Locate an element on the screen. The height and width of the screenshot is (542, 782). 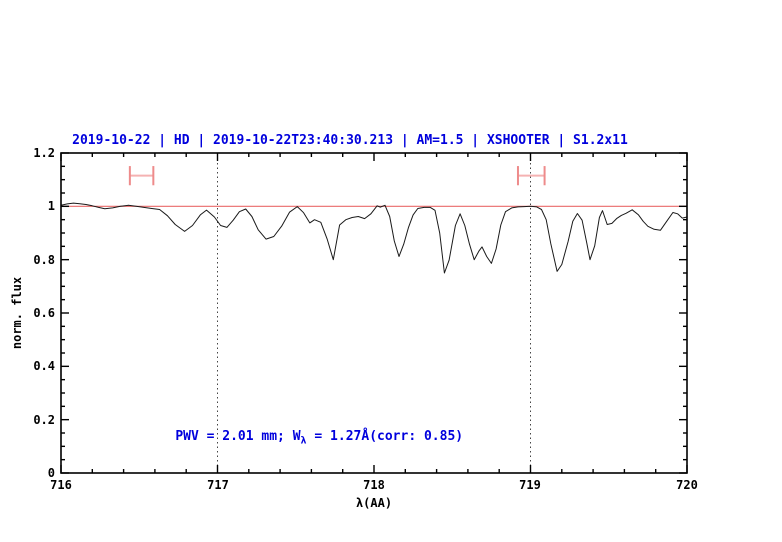
y-tick-label-1: 1 is located at coordinates (51, 206).